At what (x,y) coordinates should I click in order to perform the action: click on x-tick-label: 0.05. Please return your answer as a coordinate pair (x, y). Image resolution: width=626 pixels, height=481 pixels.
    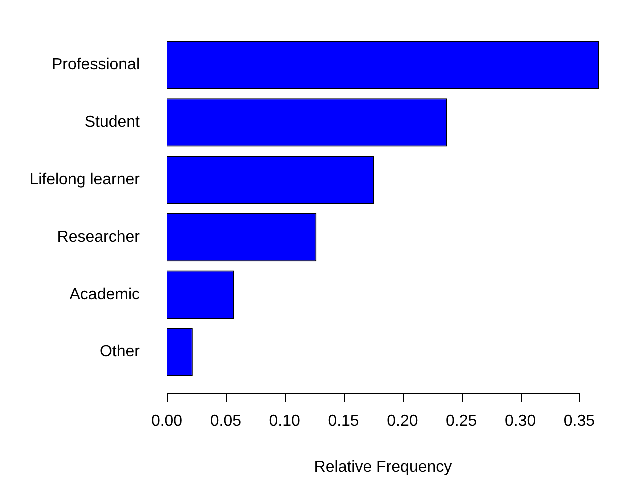
    Looking at the image, I should click on (226, 421).